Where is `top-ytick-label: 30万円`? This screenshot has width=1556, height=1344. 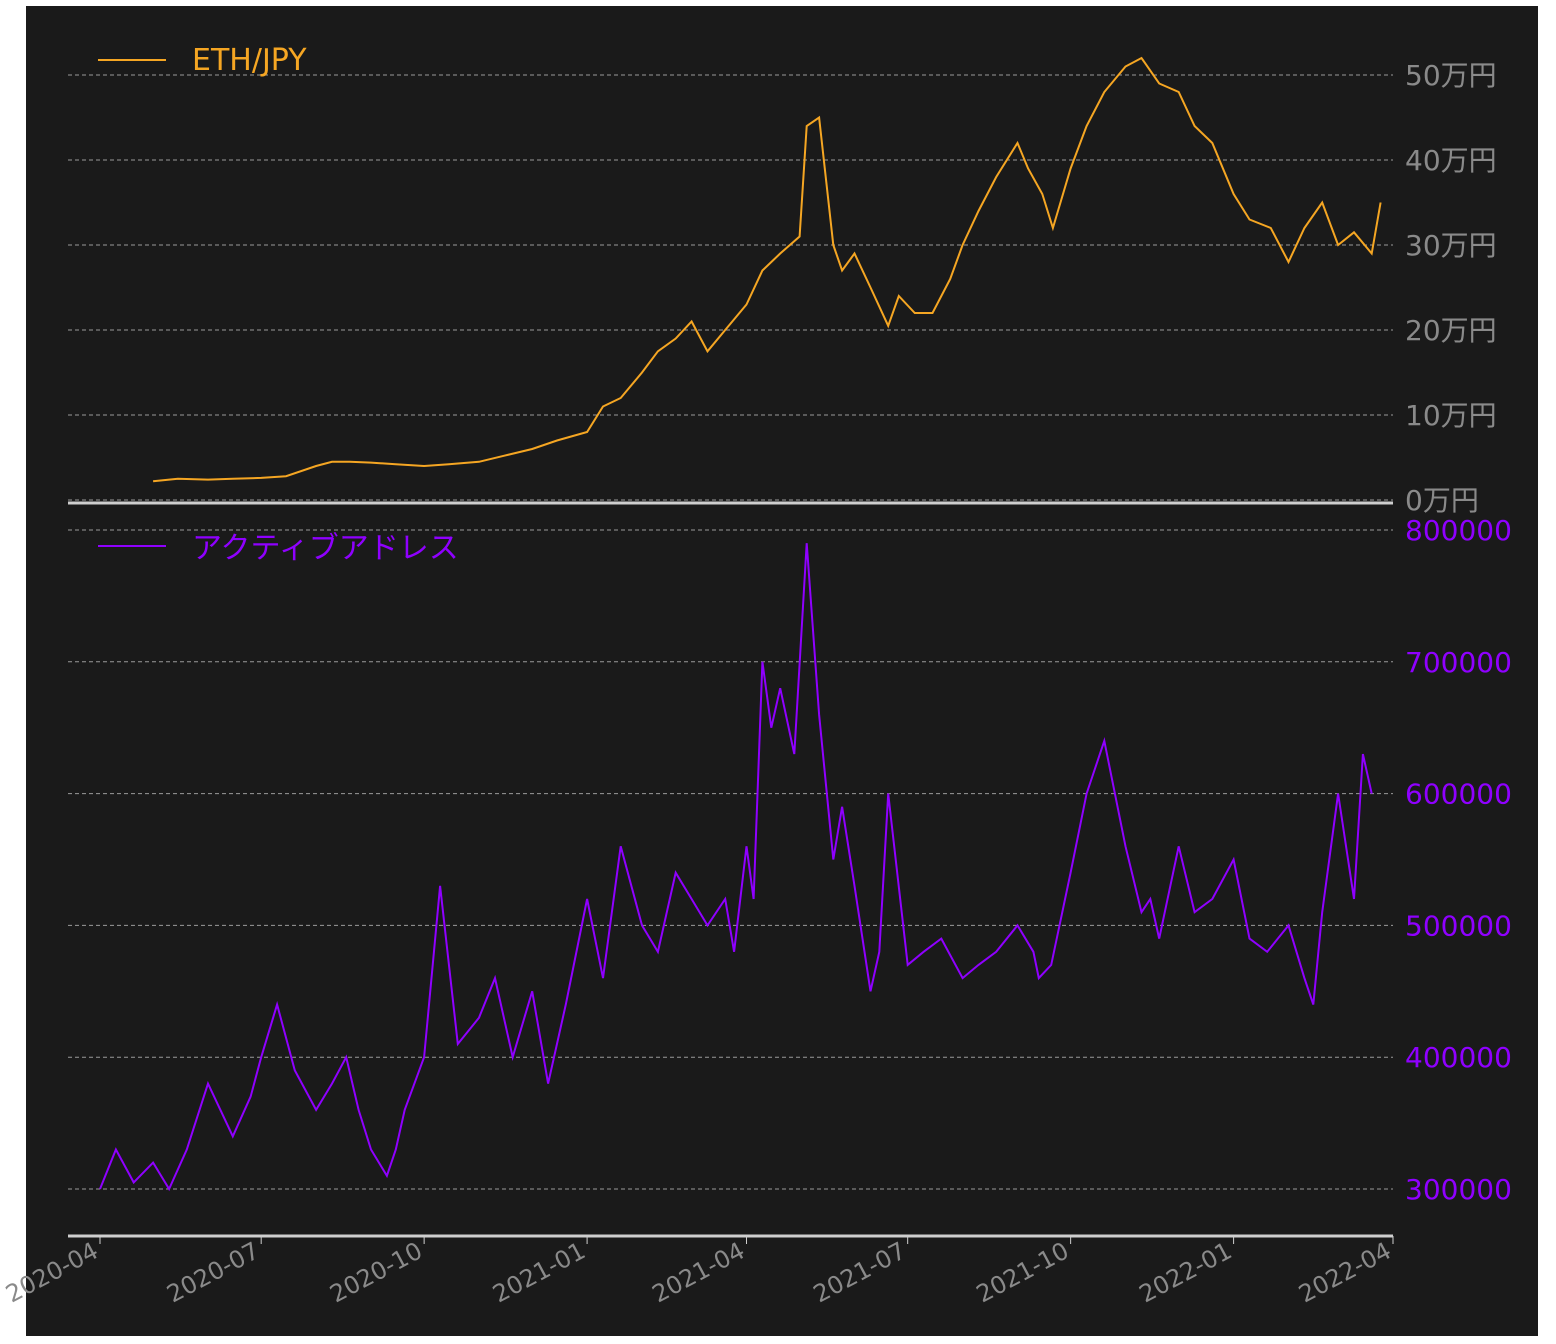
top-ytick-label: 30万円 is located at coordinates (1451, 245).